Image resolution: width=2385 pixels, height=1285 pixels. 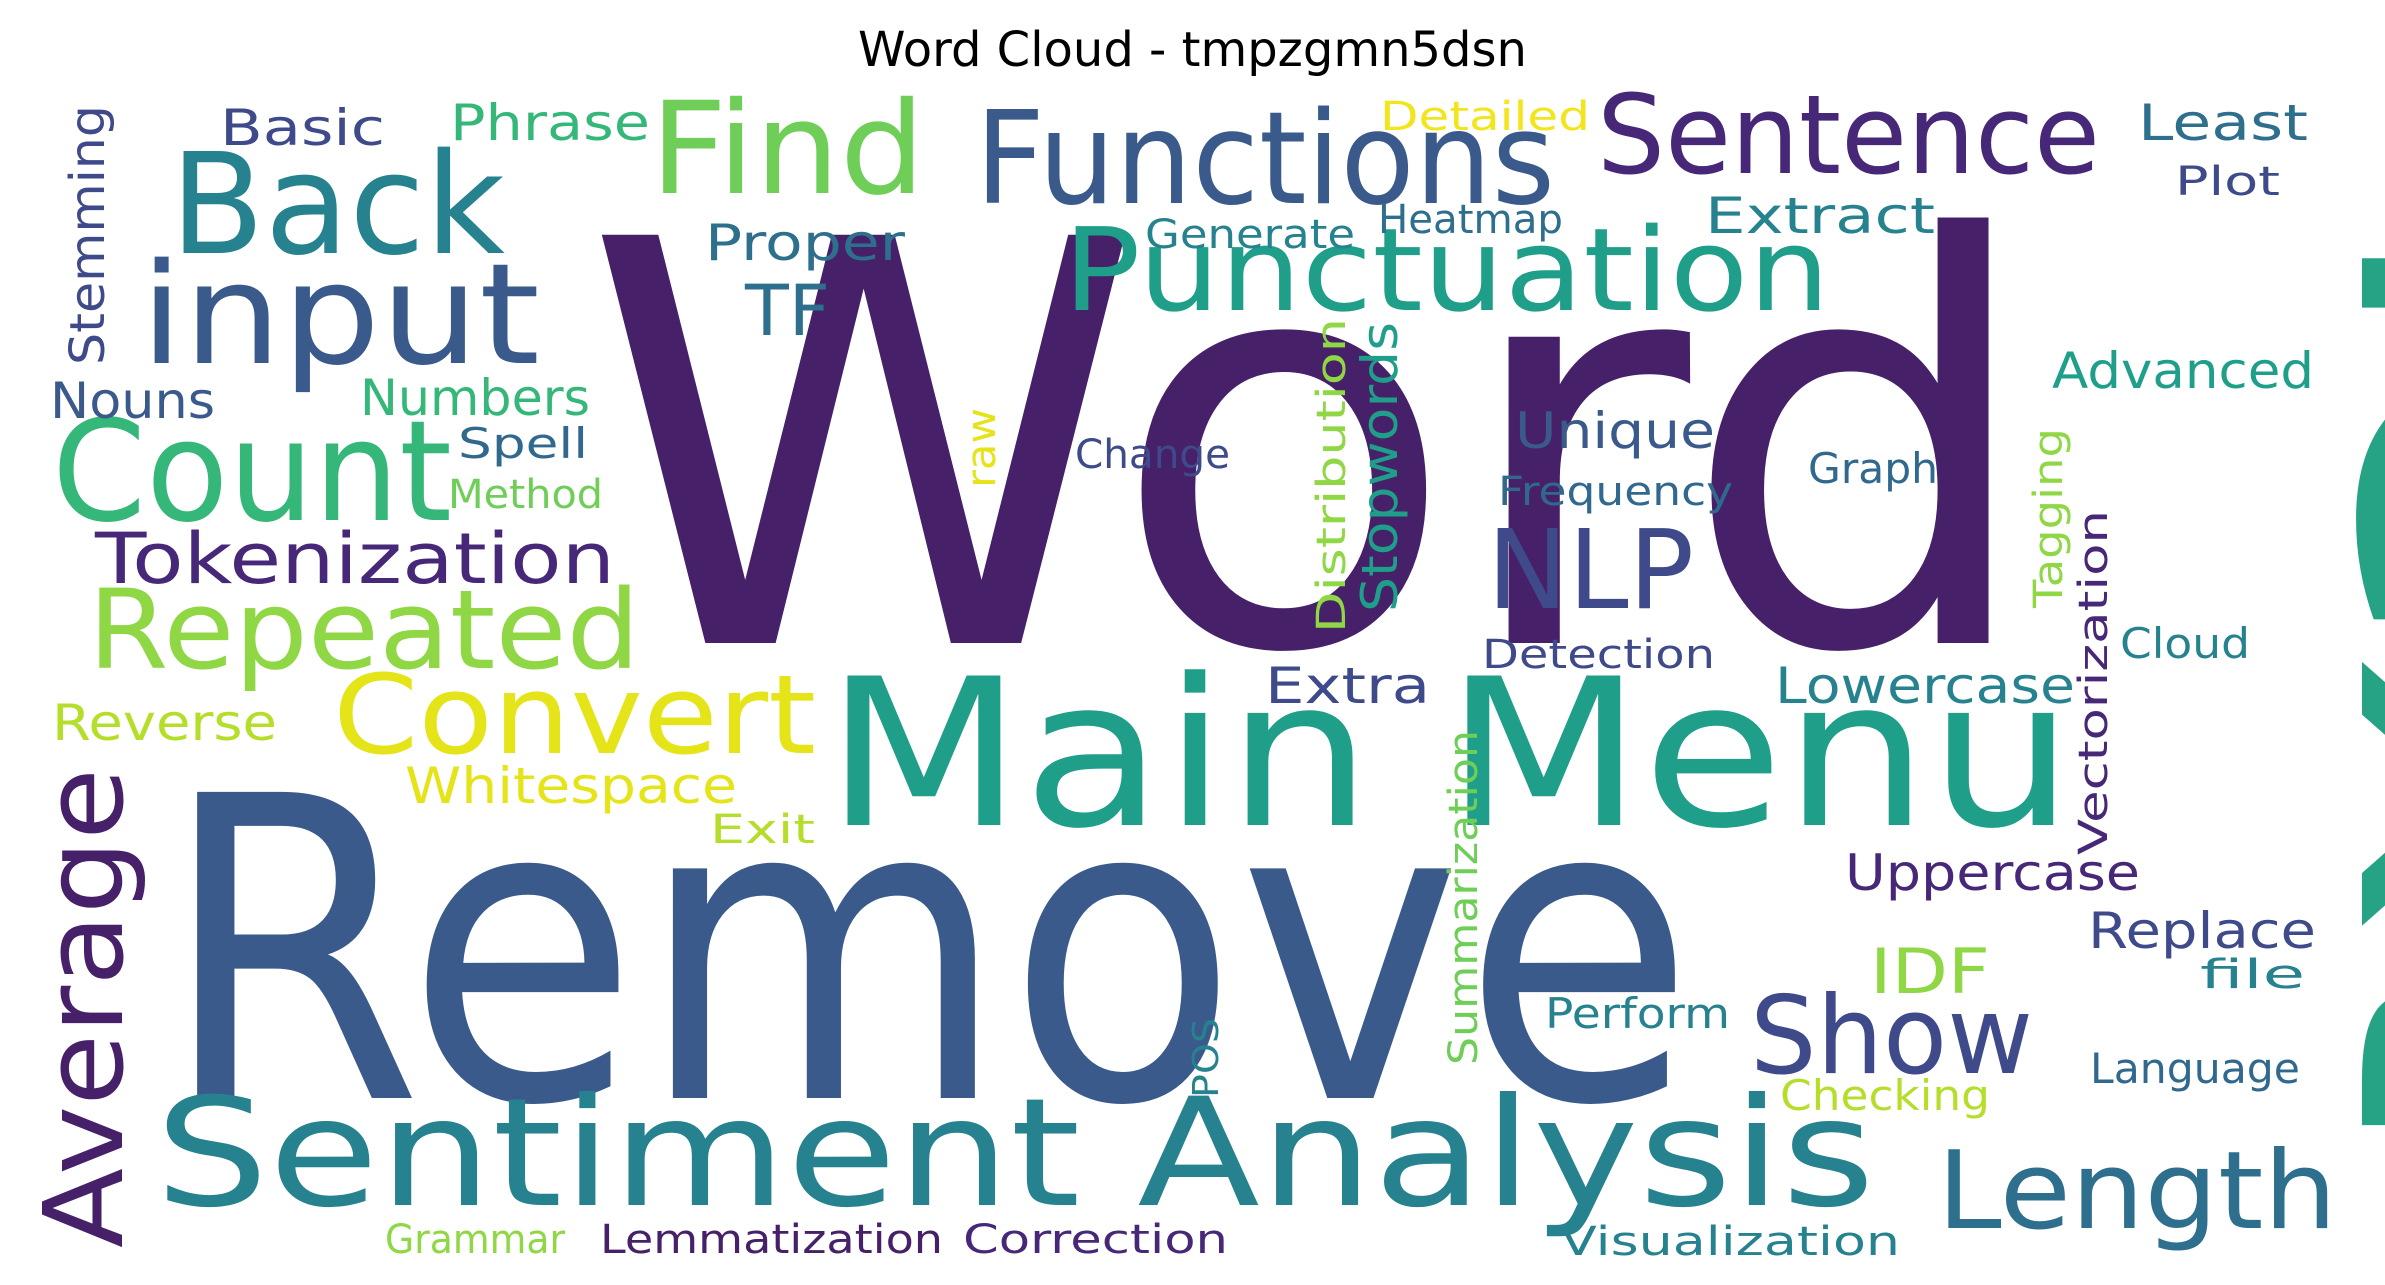 I want to click on word-visualization: Visualization, so click(x=1730, y=1242).